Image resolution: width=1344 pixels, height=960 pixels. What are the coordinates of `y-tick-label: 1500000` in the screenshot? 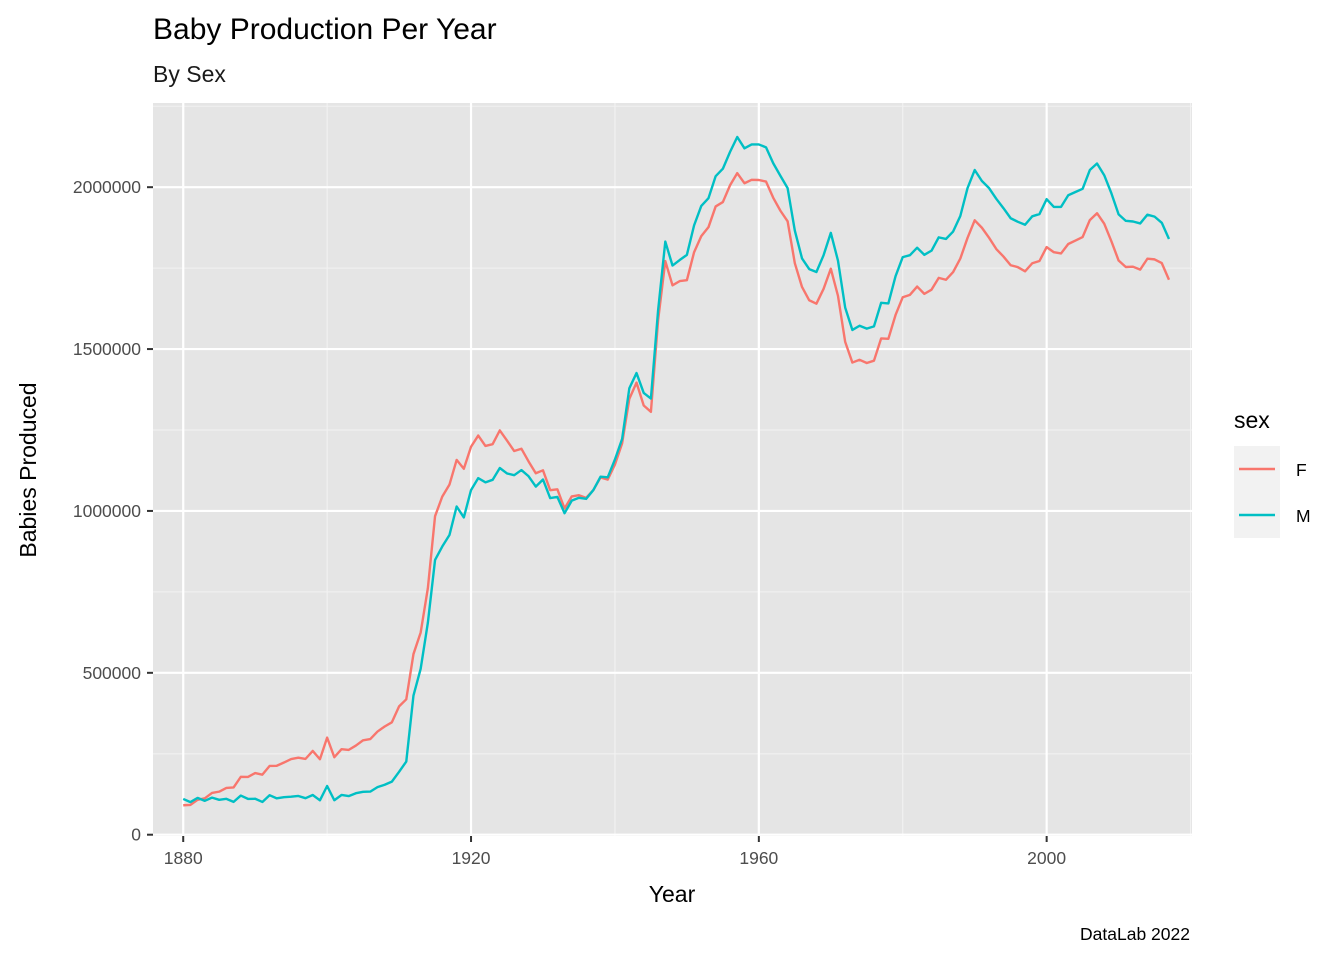 It's located at (107, 349).